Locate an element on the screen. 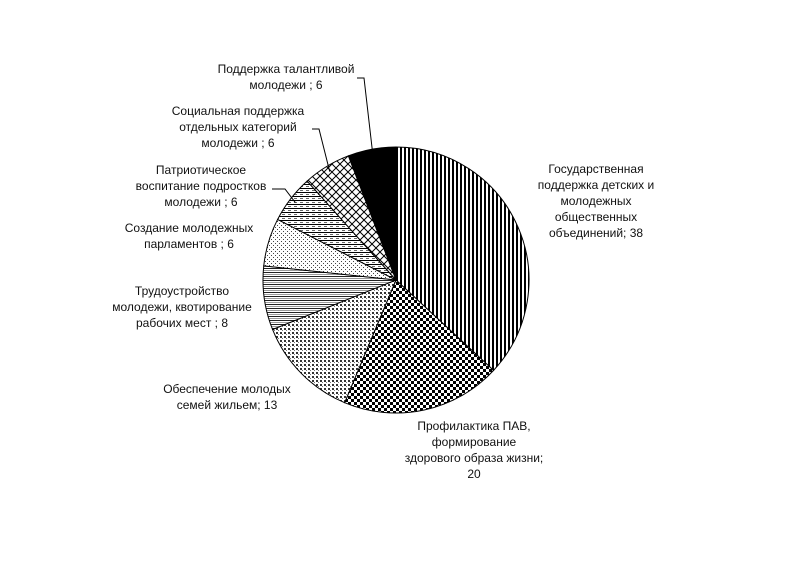 This screenshot has height=566, width=792. slice-label-3: Обеспечение молодых семей жильем; 13 is located at coordinates (227, 397).